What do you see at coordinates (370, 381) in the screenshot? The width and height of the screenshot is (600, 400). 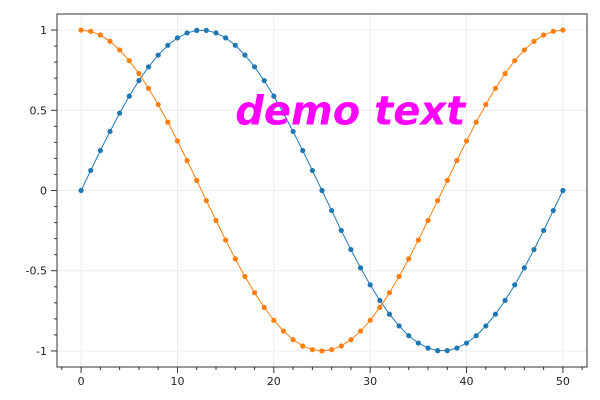 I see `x-tick-label: 30` at bounding box center [370, 381].